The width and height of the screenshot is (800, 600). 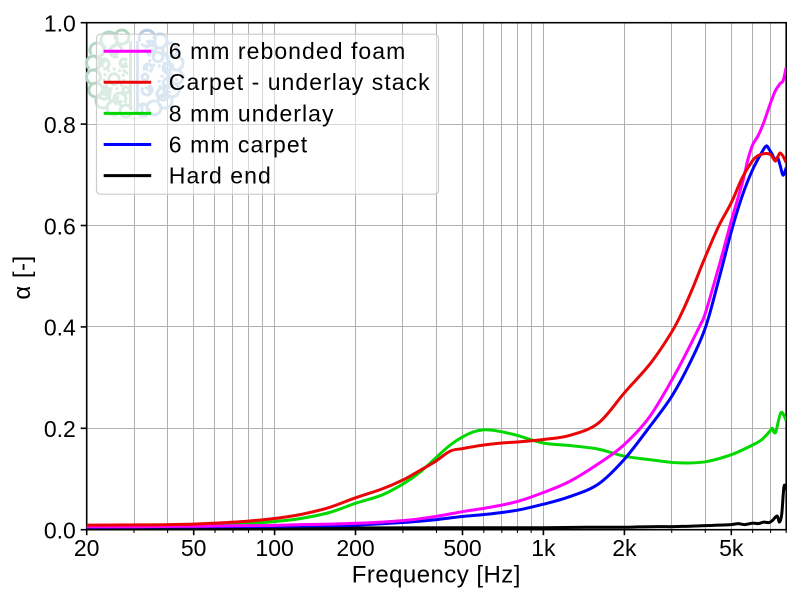 What do you see at coordinates (194, 548) in the screenshot?
I see `svg-text: 50` at bounding box center [194, 548].